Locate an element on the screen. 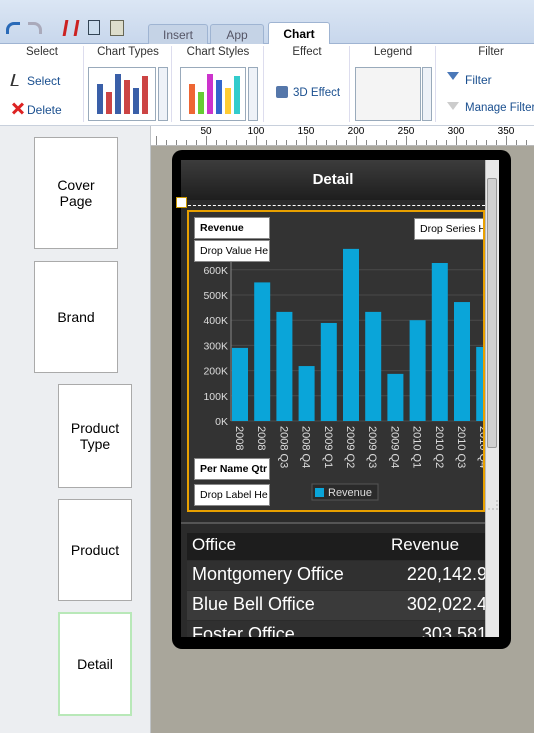 The height and width of the screenshot is (733, 534). delete-button: Delete is located at coordinates (44, 110).